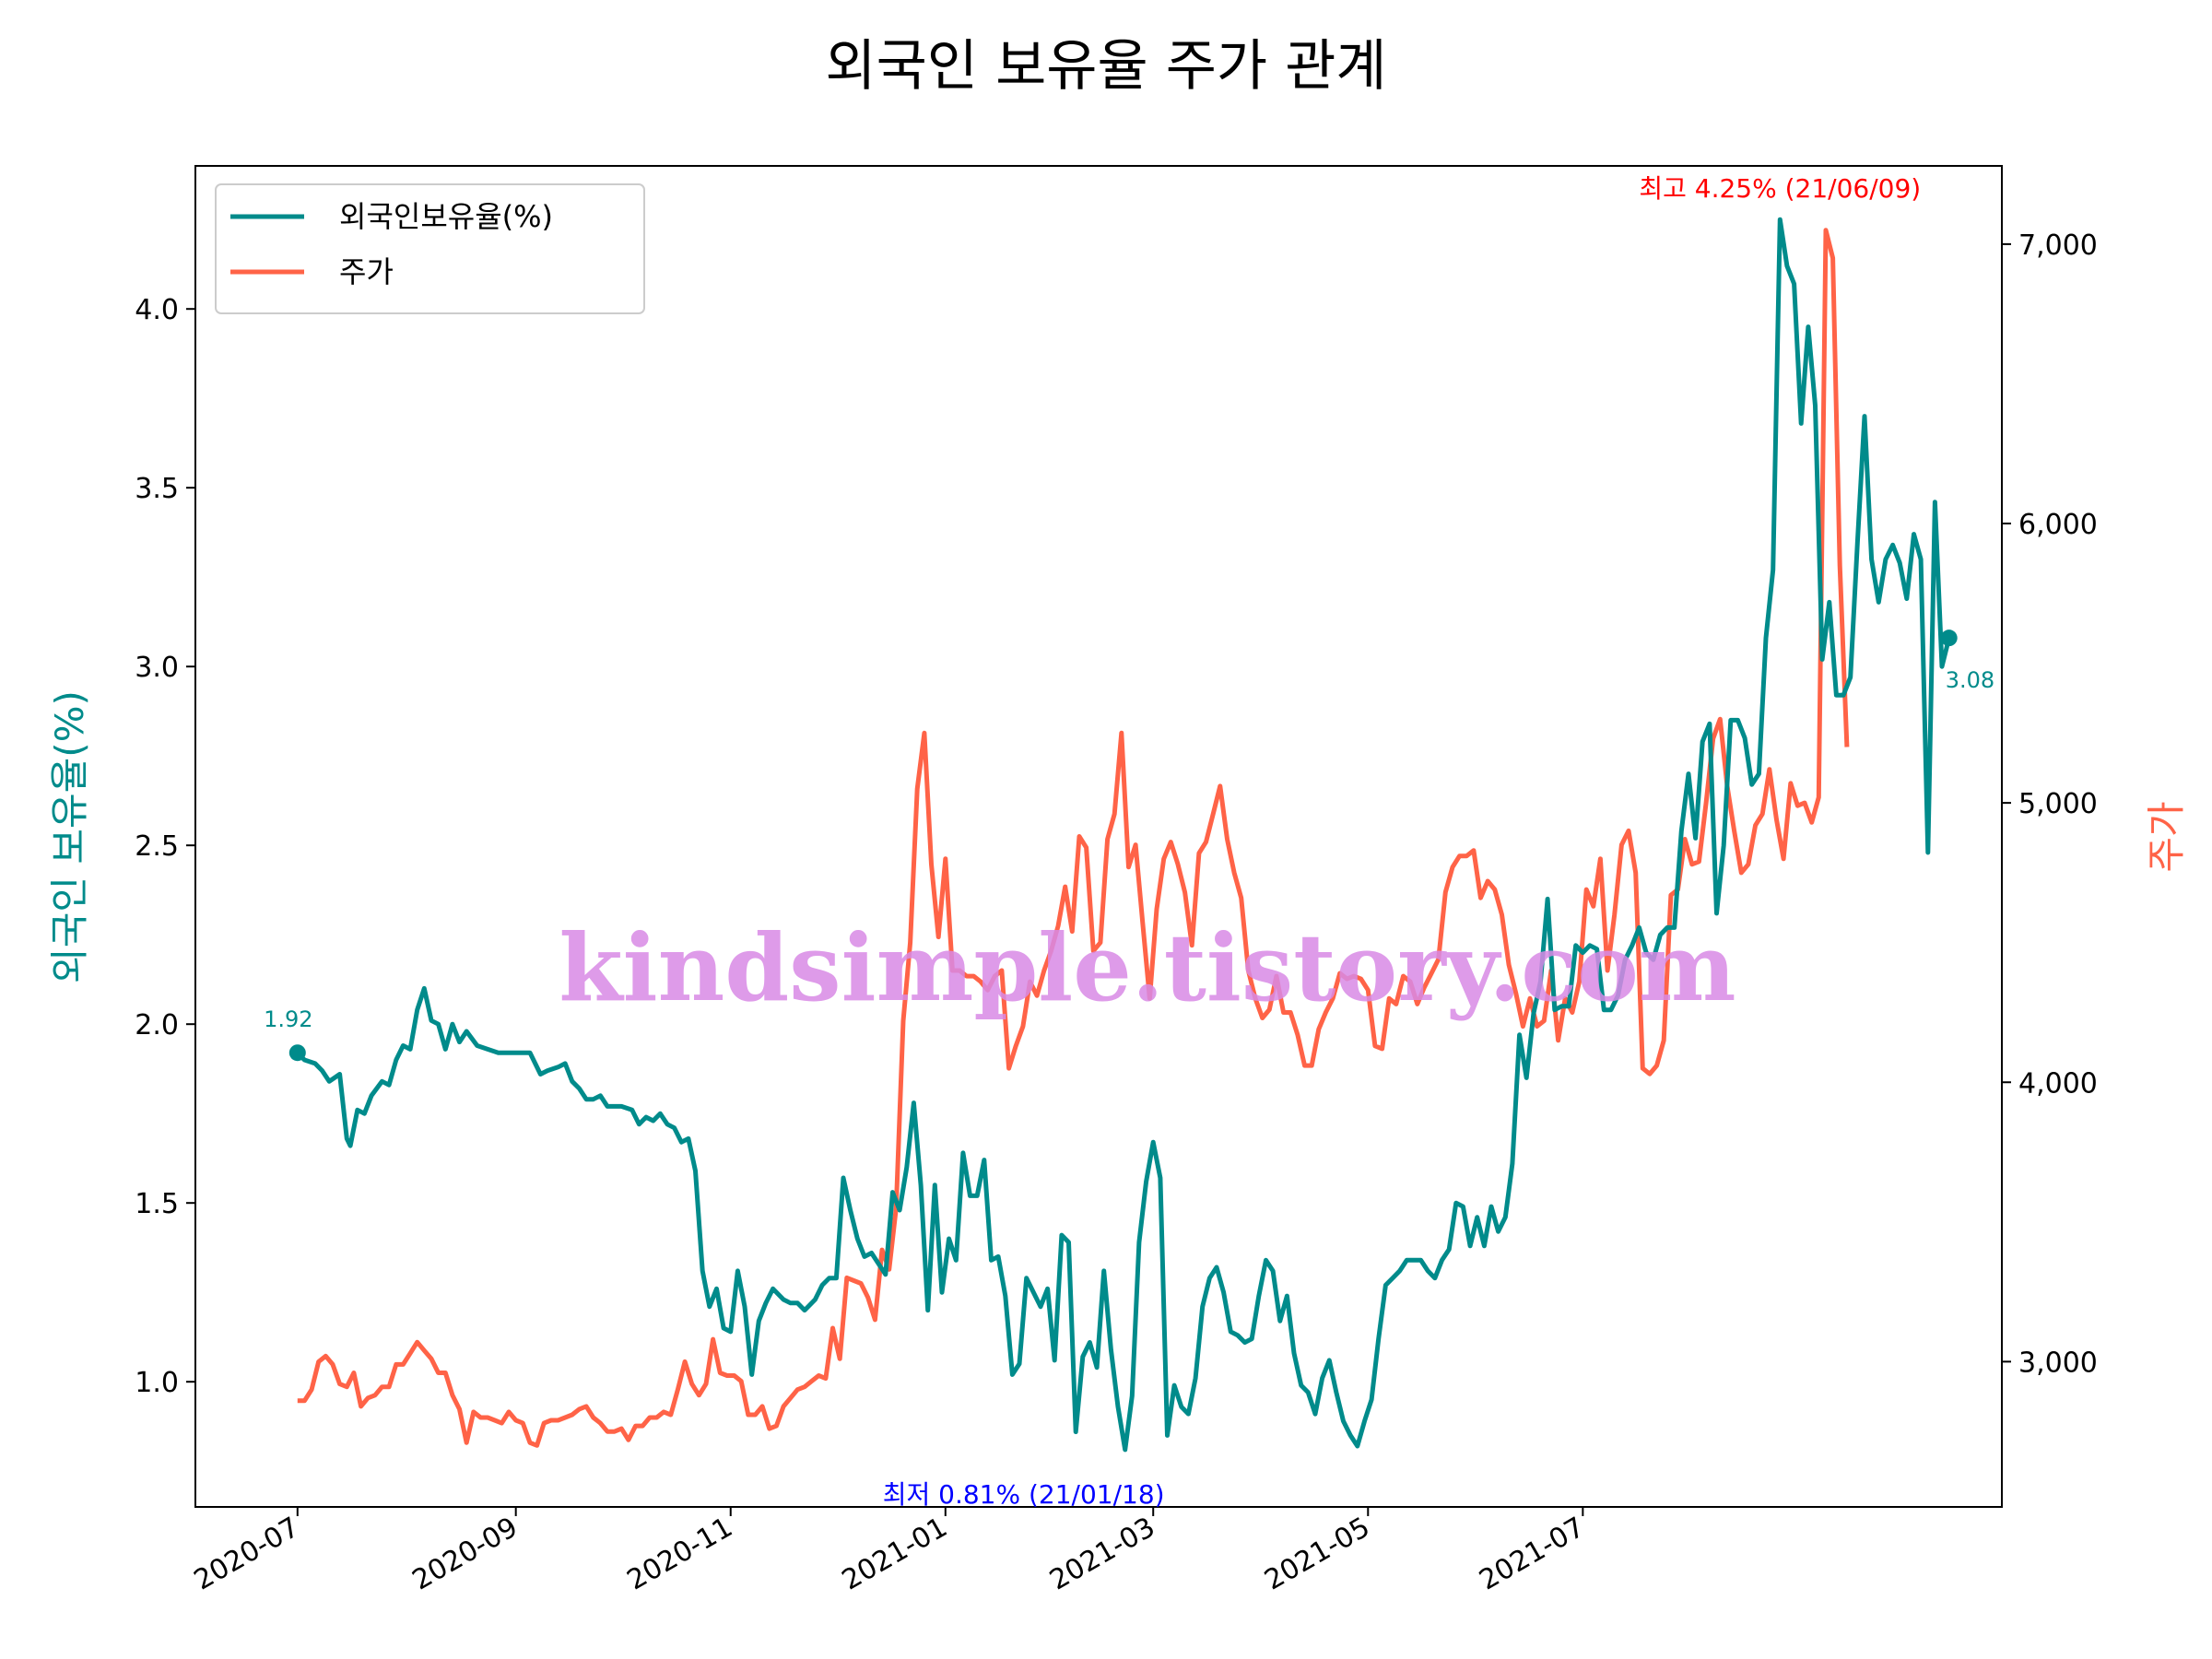 Image resolution: width=2212 pixels, height=1659 pixels. I want to click on x-tick-label: 2020-09, so click(465, 1554).